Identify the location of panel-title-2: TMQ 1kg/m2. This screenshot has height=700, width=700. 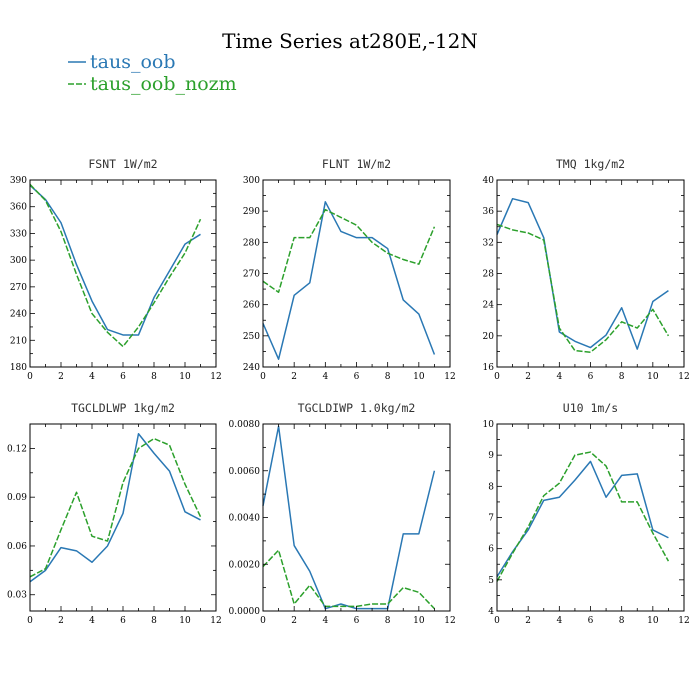
(590, 164).